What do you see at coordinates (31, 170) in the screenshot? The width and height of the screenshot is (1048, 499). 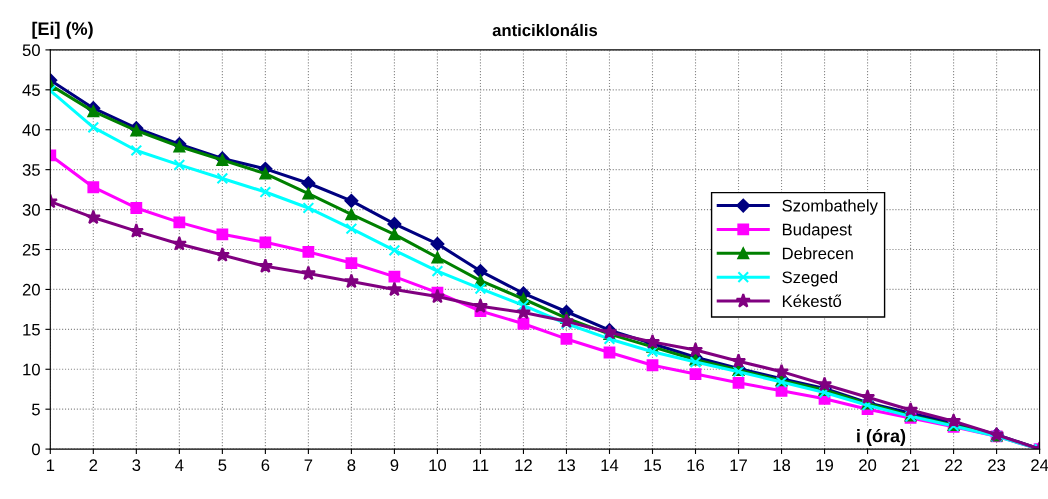 I see `y-tick-label: 35` at bounding box center [31, 170].